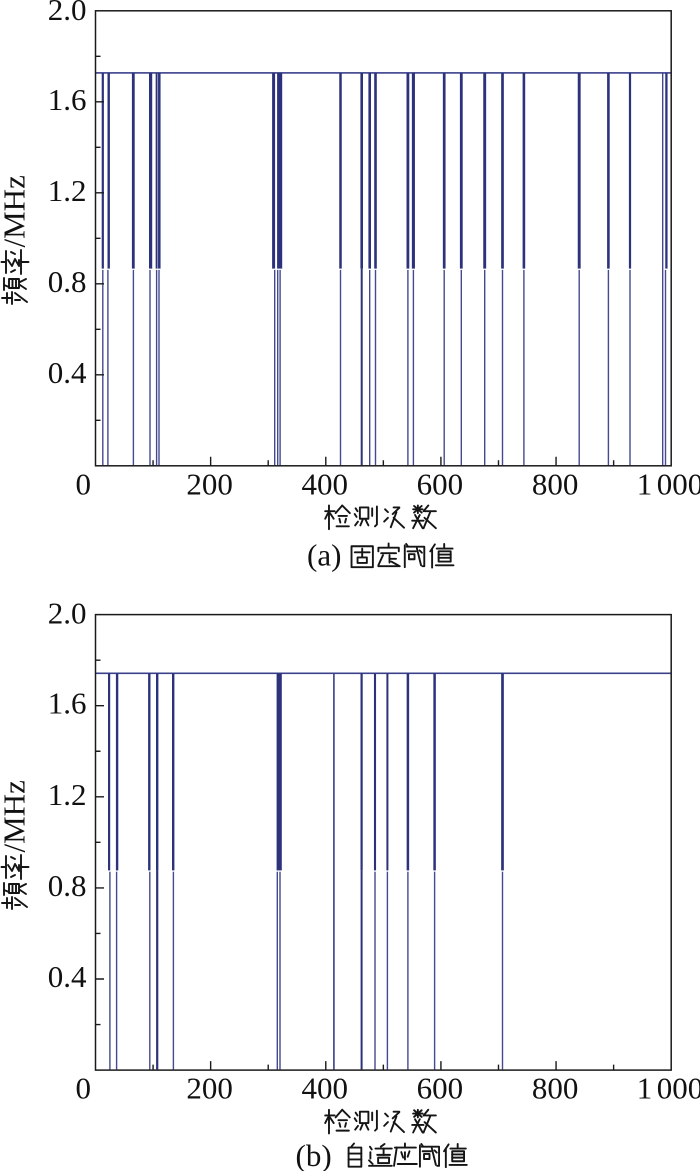 Image resolution: width=700 pixels, height=1176 pixels. Describe the element at coordinates (324, 555) in the screenshot. I see `svg-text: (a)` at that location.